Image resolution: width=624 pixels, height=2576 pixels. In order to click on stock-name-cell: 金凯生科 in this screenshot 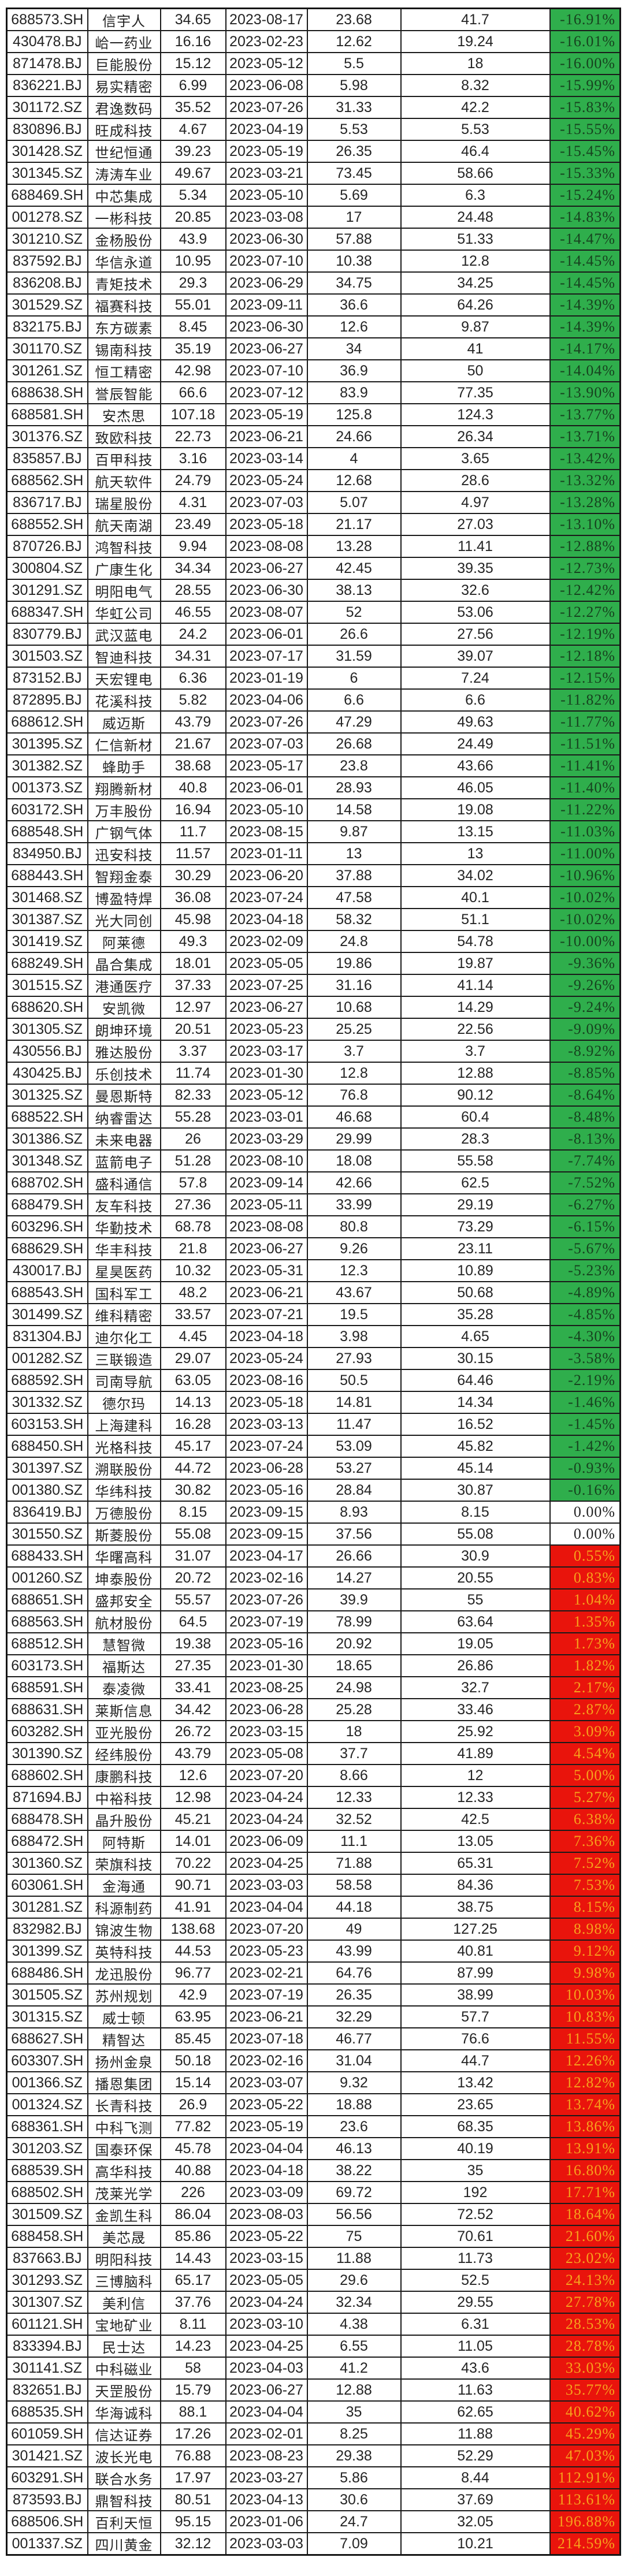, I will do `click(124, 2215)`.